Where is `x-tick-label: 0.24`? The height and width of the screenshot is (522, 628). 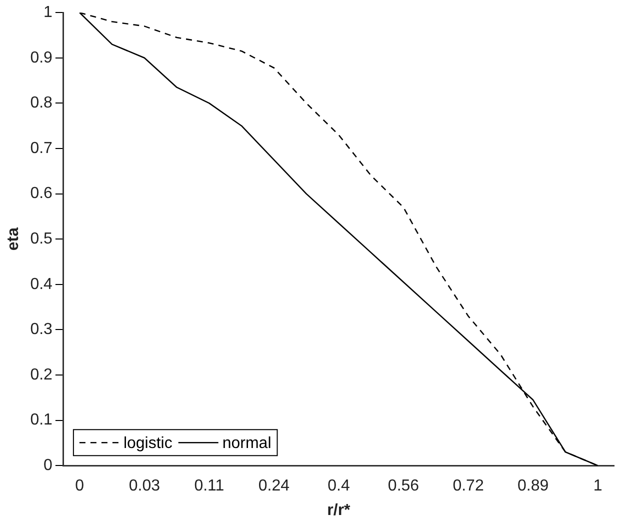
x-tick-label: 0.24 is located at coordinates (274, 486).